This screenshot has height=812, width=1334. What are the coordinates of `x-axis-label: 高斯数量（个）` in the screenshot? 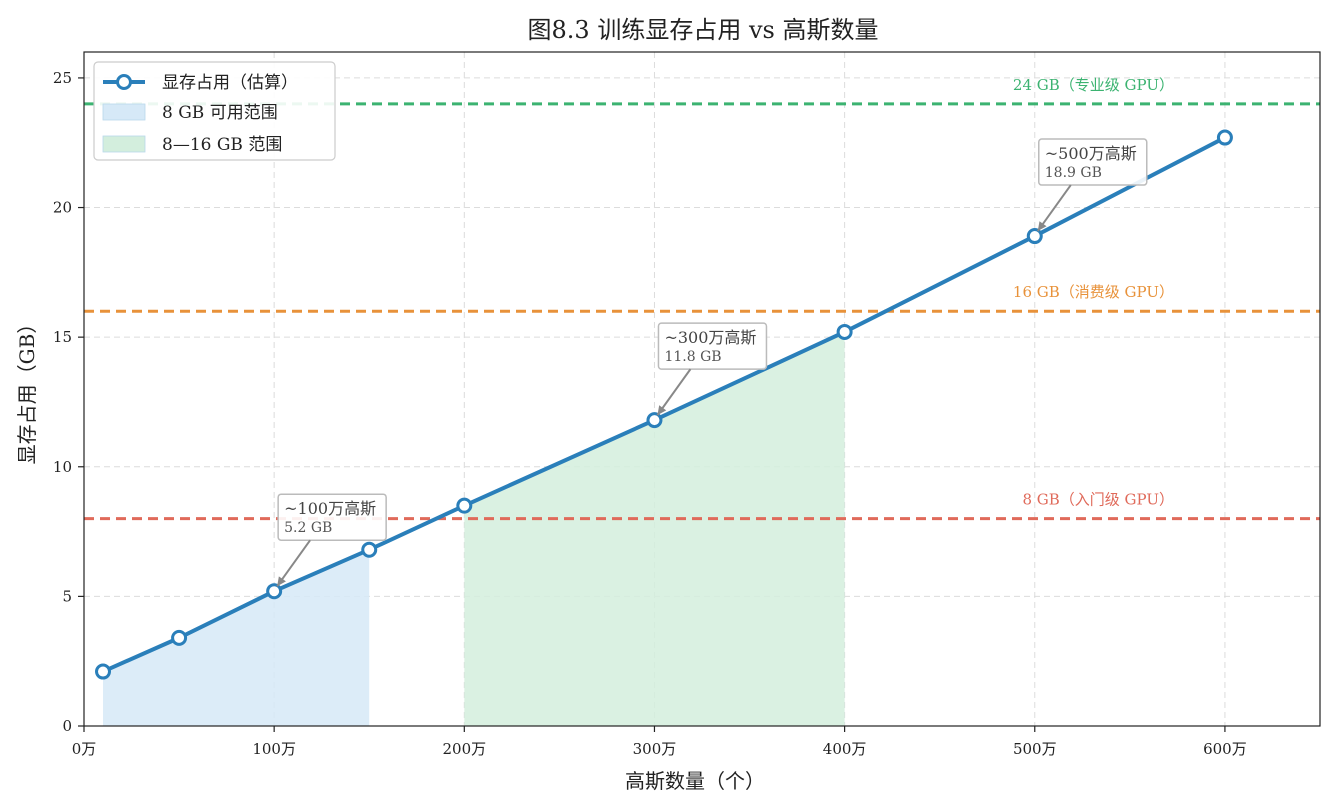 It's located at (695, 781).